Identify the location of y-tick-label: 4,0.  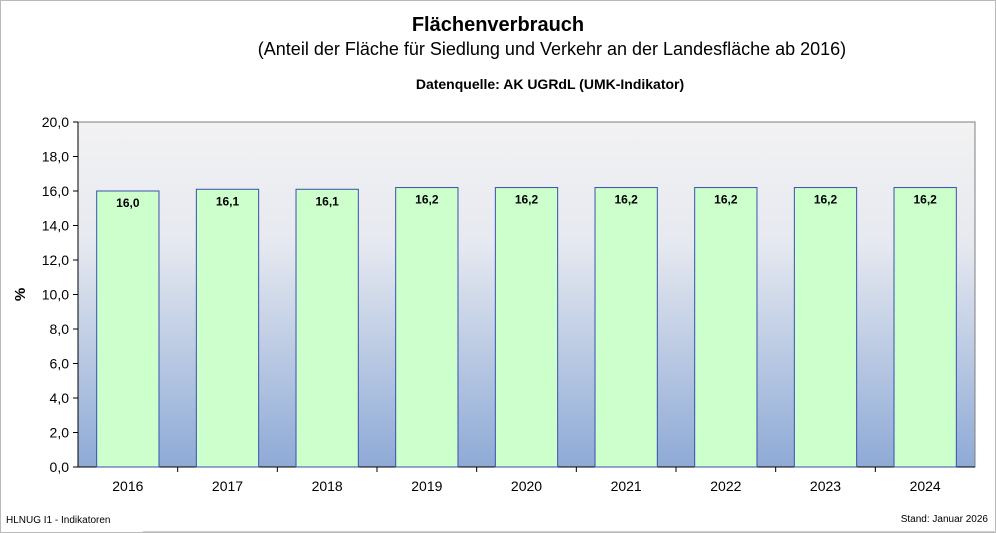
(60, 398).